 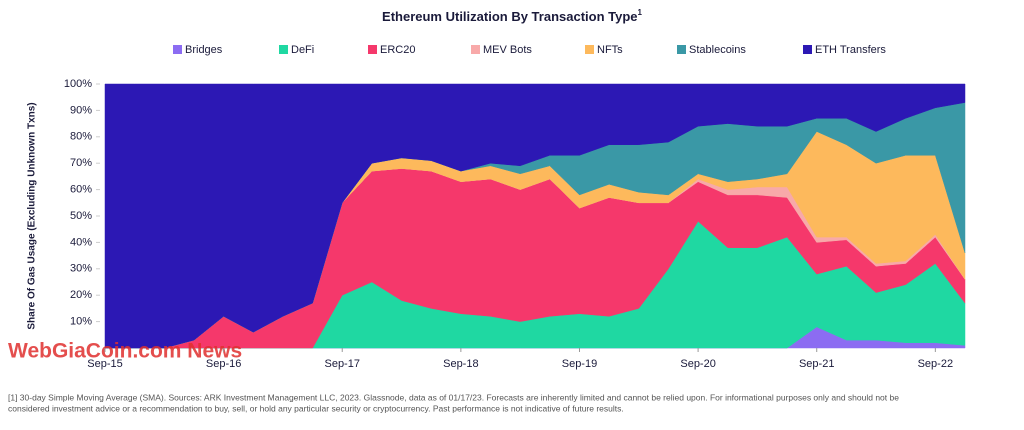 I want to click on x-tick-label: Sep-21, so click(x=816, y=364).